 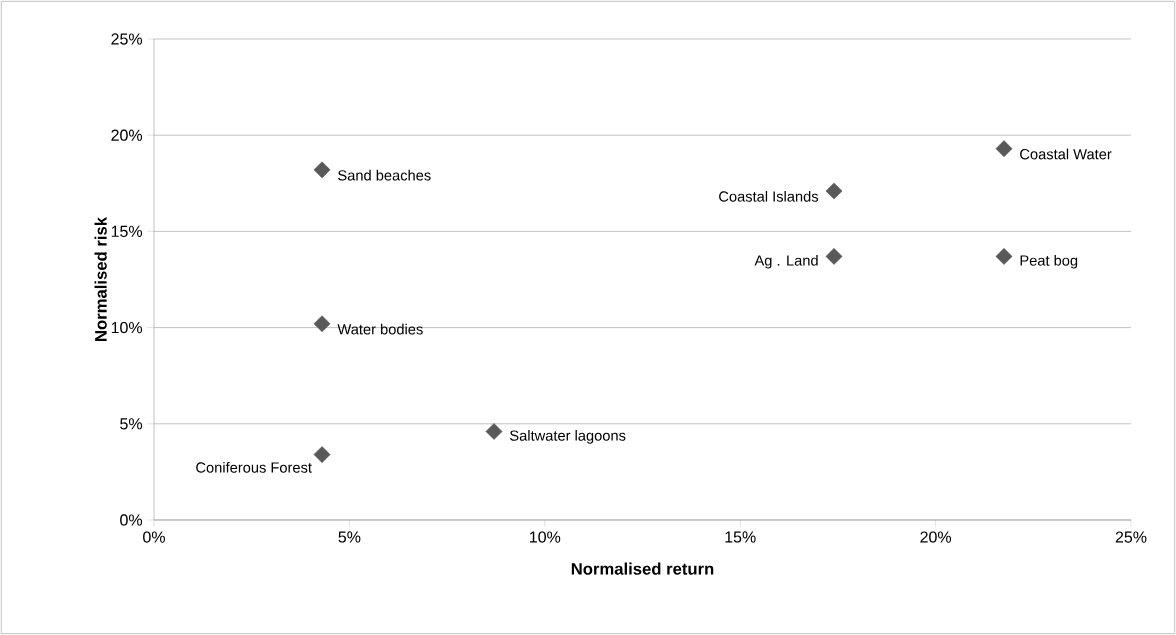 What do you see at coordinates (131, 424) in the screenshot?
I see `y-tick-label: 5%` at bounding box center [131, 424].